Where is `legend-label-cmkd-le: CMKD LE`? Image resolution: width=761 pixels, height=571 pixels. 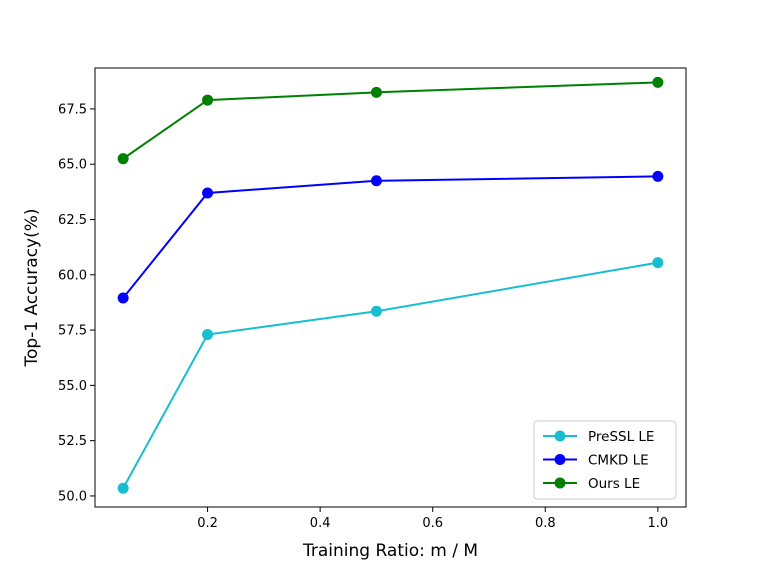 legend-label-cmkd-le: CMKD LE is located at coordinates (618, 461).